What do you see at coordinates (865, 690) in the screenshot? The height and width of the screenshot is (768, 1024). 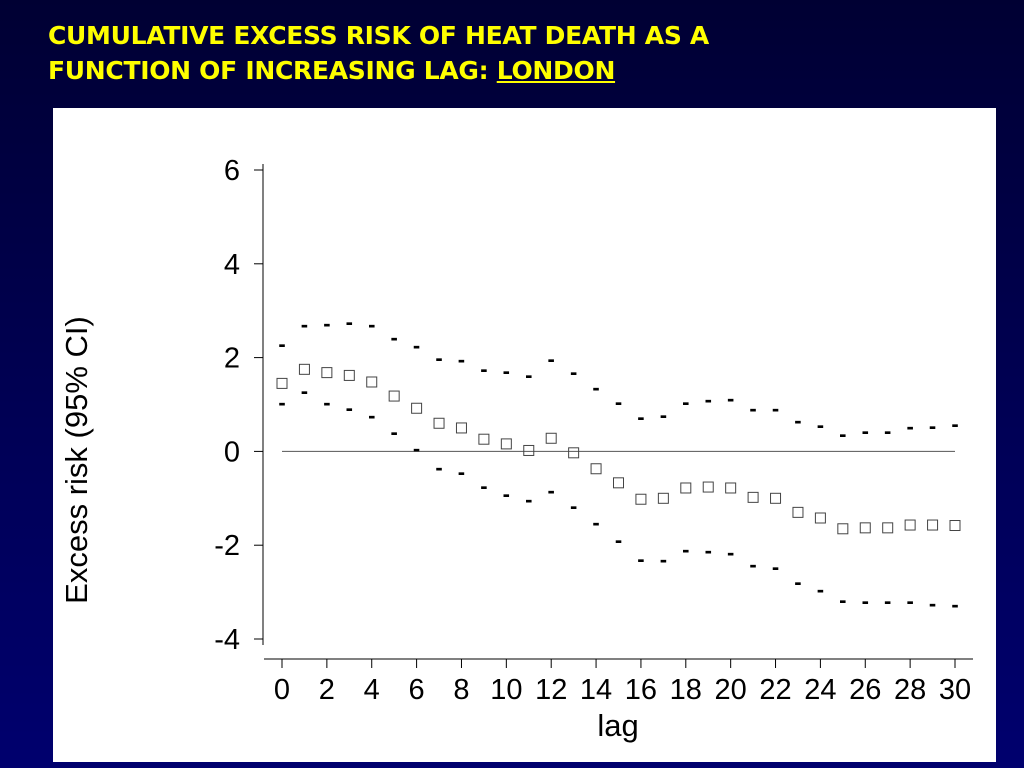 I see `x-tick-label-26: 26` at bounding box center [865, 690].